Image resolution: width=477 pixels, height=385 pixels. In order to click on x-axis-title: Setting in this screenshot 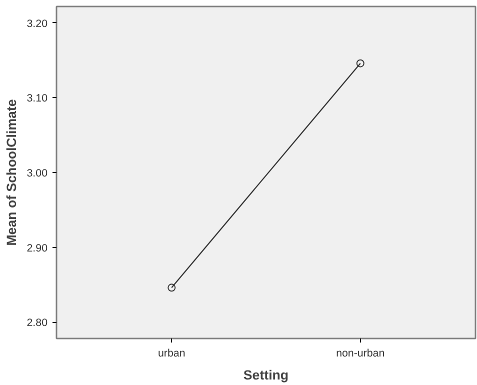, I will do `click(266, 375)`.